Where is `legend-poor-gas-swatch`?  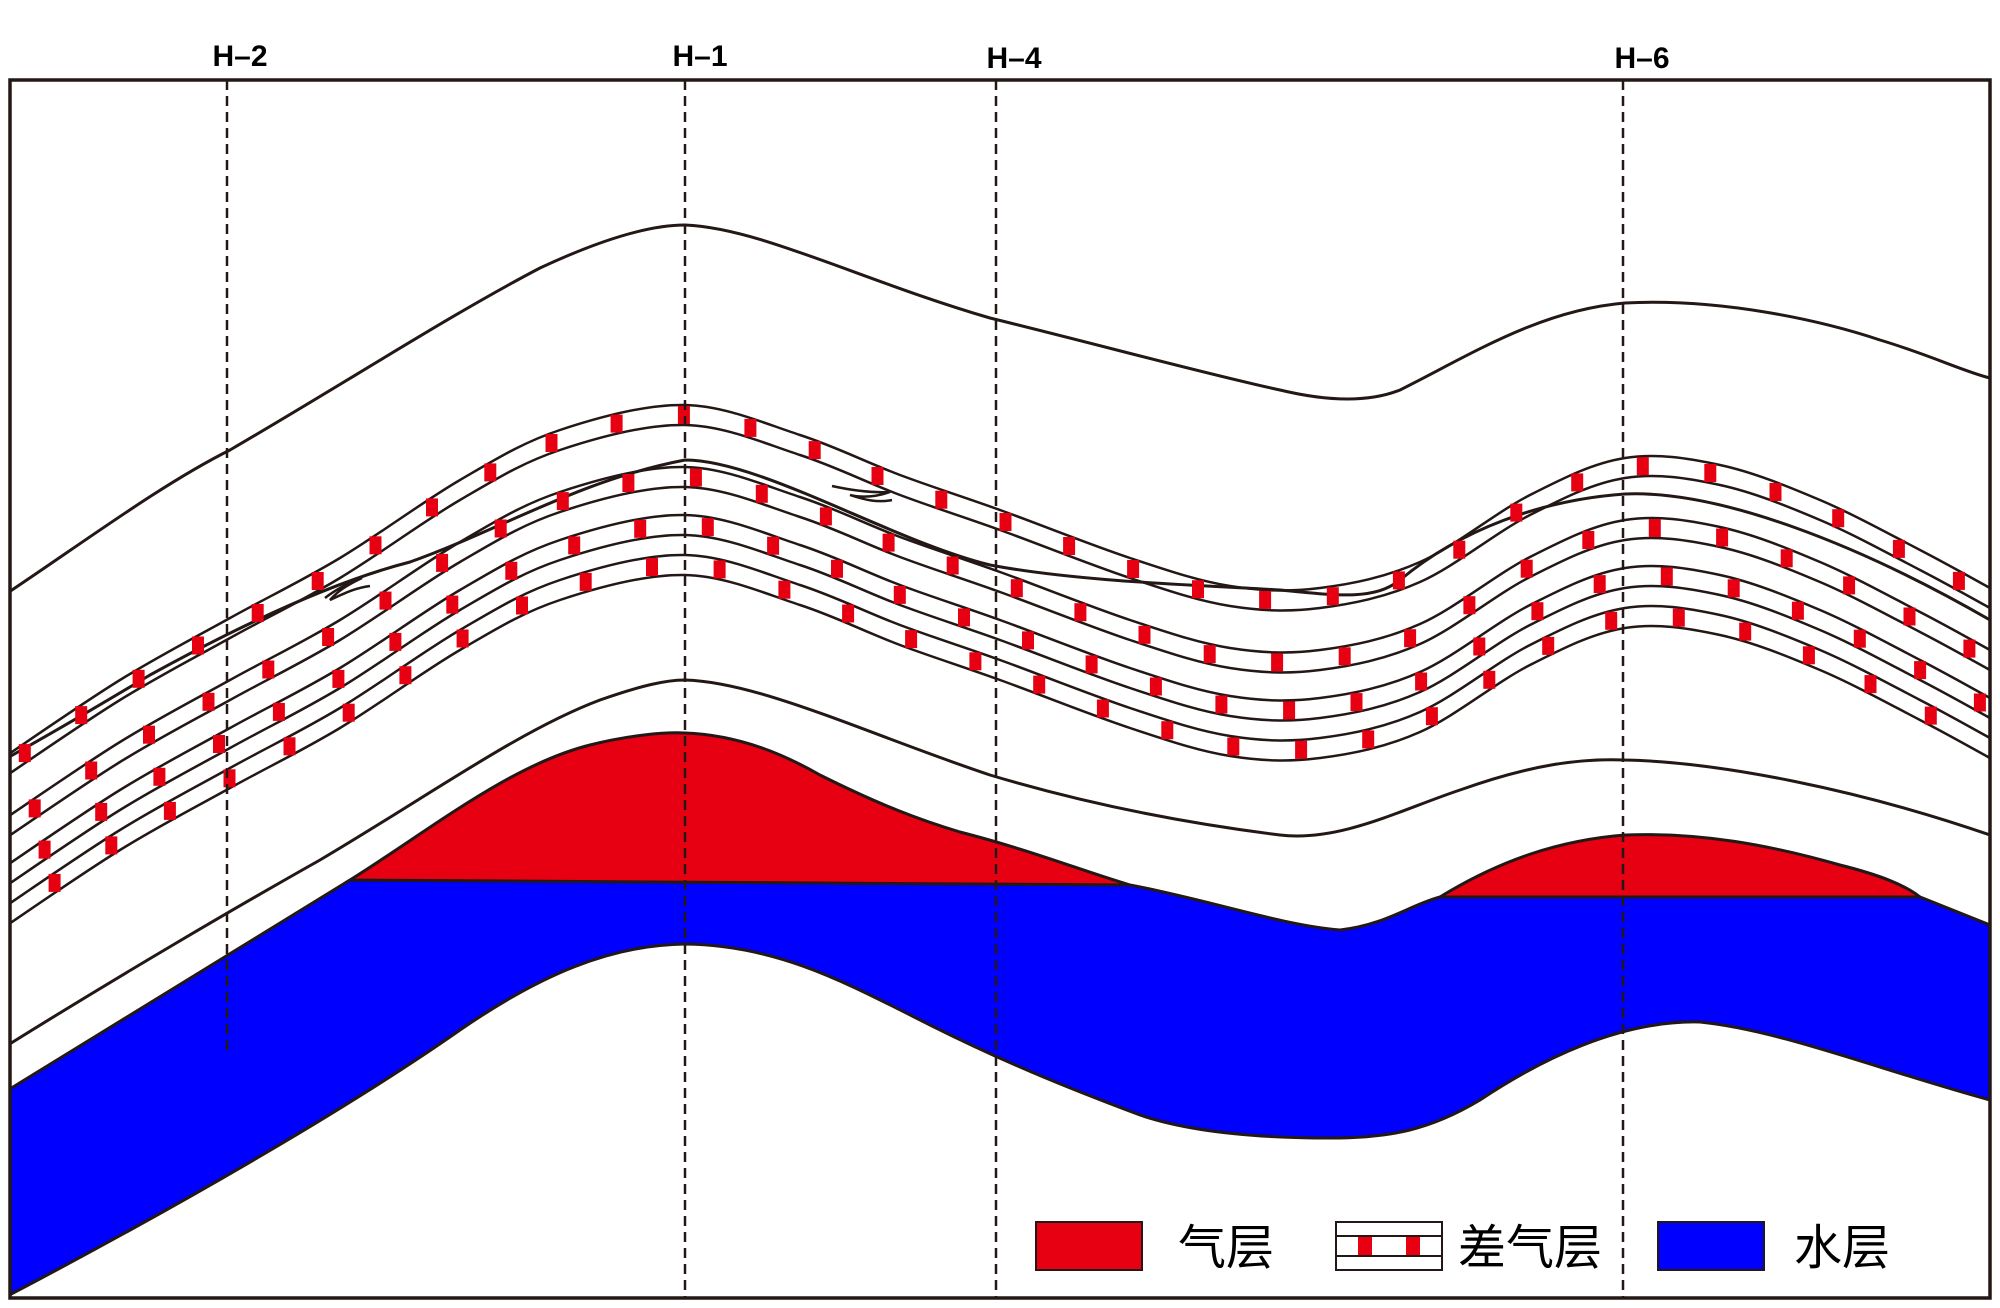
legend-poor-gas-swatch is located at coordinates (1389, 1246).